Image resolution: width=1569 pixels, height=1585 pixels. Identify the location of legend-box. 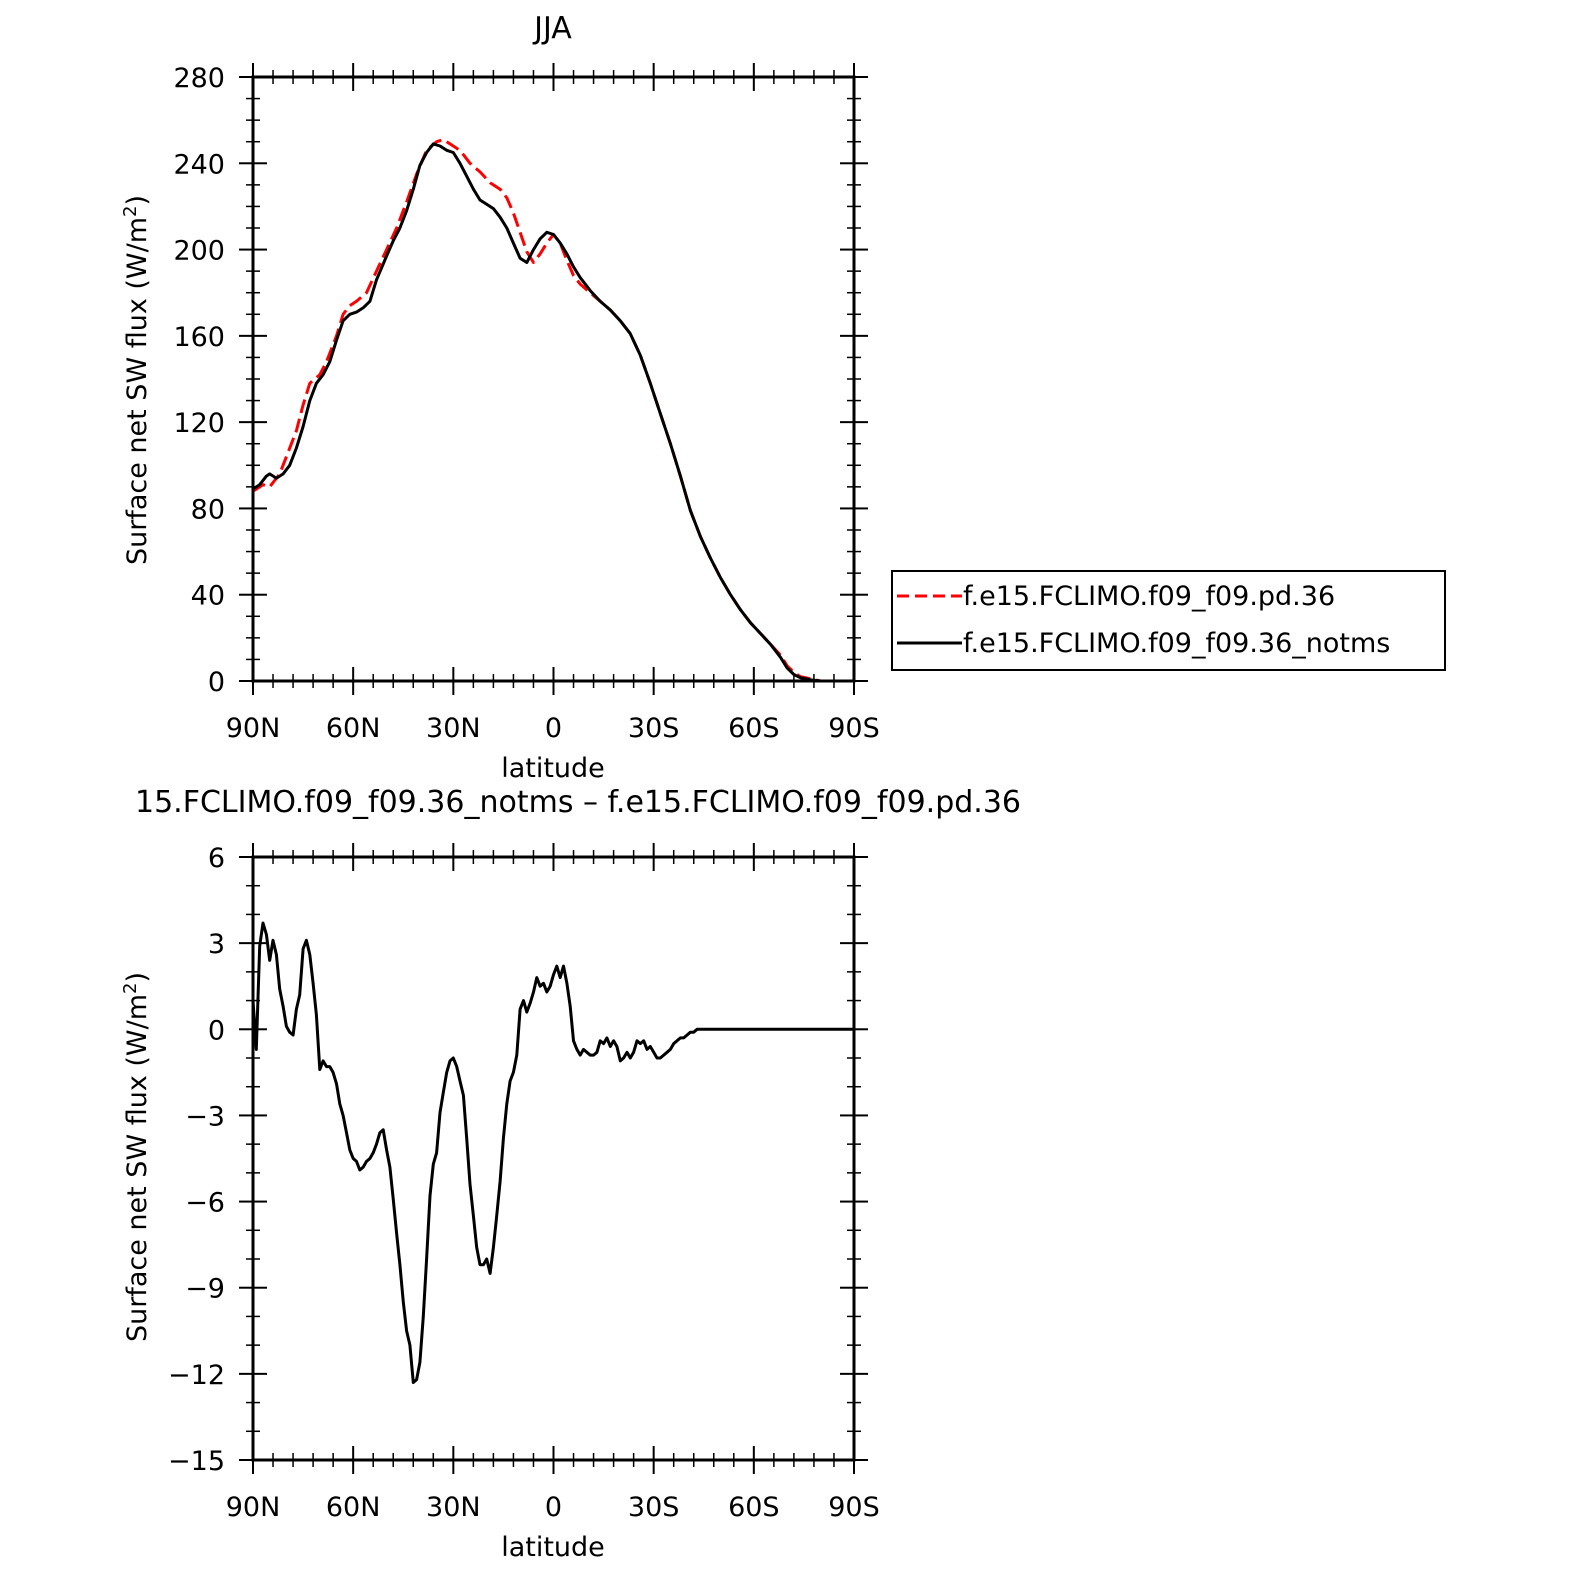
(1168, 620).